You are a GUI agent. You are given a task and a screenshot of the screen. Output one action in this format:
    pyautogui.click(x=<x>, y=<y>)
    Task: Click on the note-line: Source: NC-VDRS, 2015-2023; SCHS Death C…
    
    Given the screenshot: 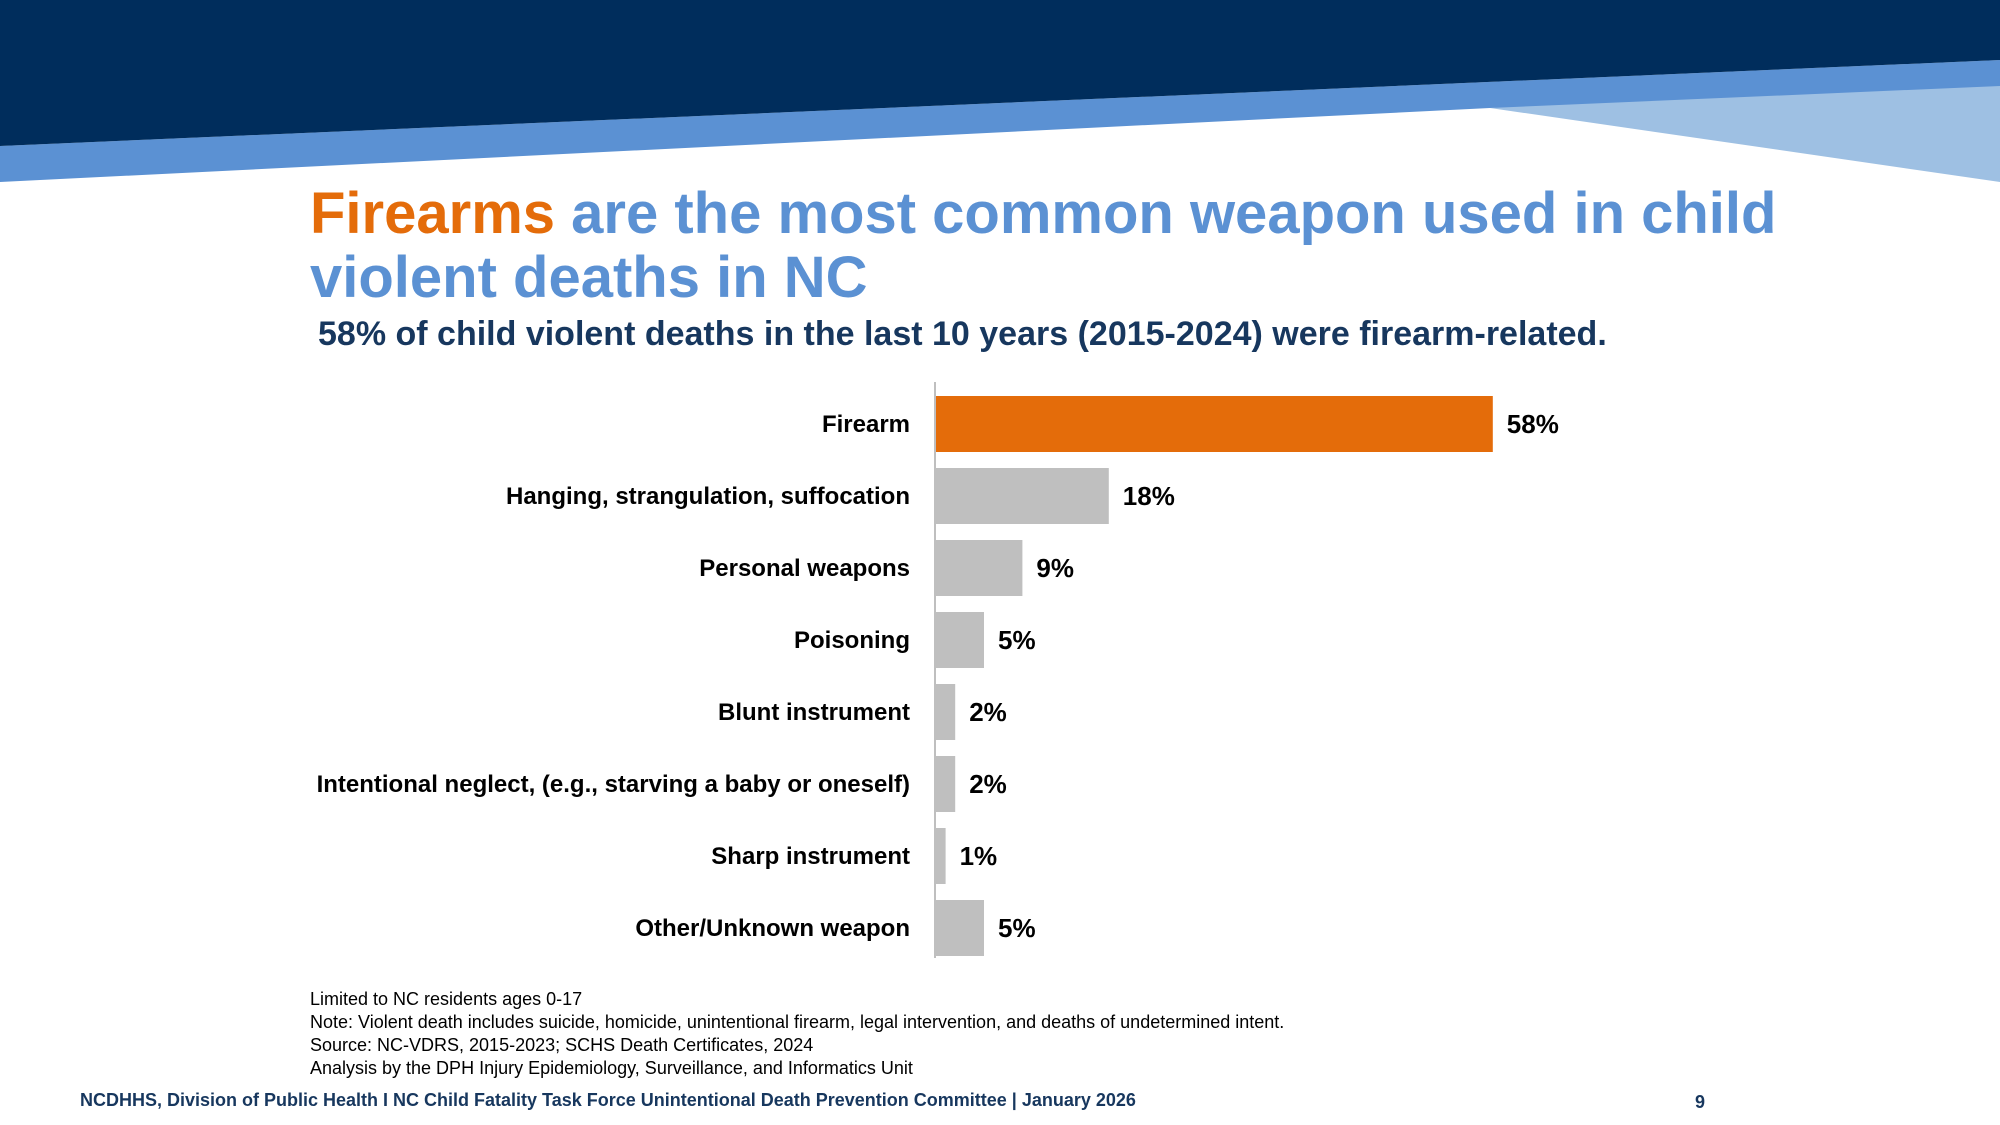 What is the action you would take?
    pyautogui.click(x=562, y=1045)
    